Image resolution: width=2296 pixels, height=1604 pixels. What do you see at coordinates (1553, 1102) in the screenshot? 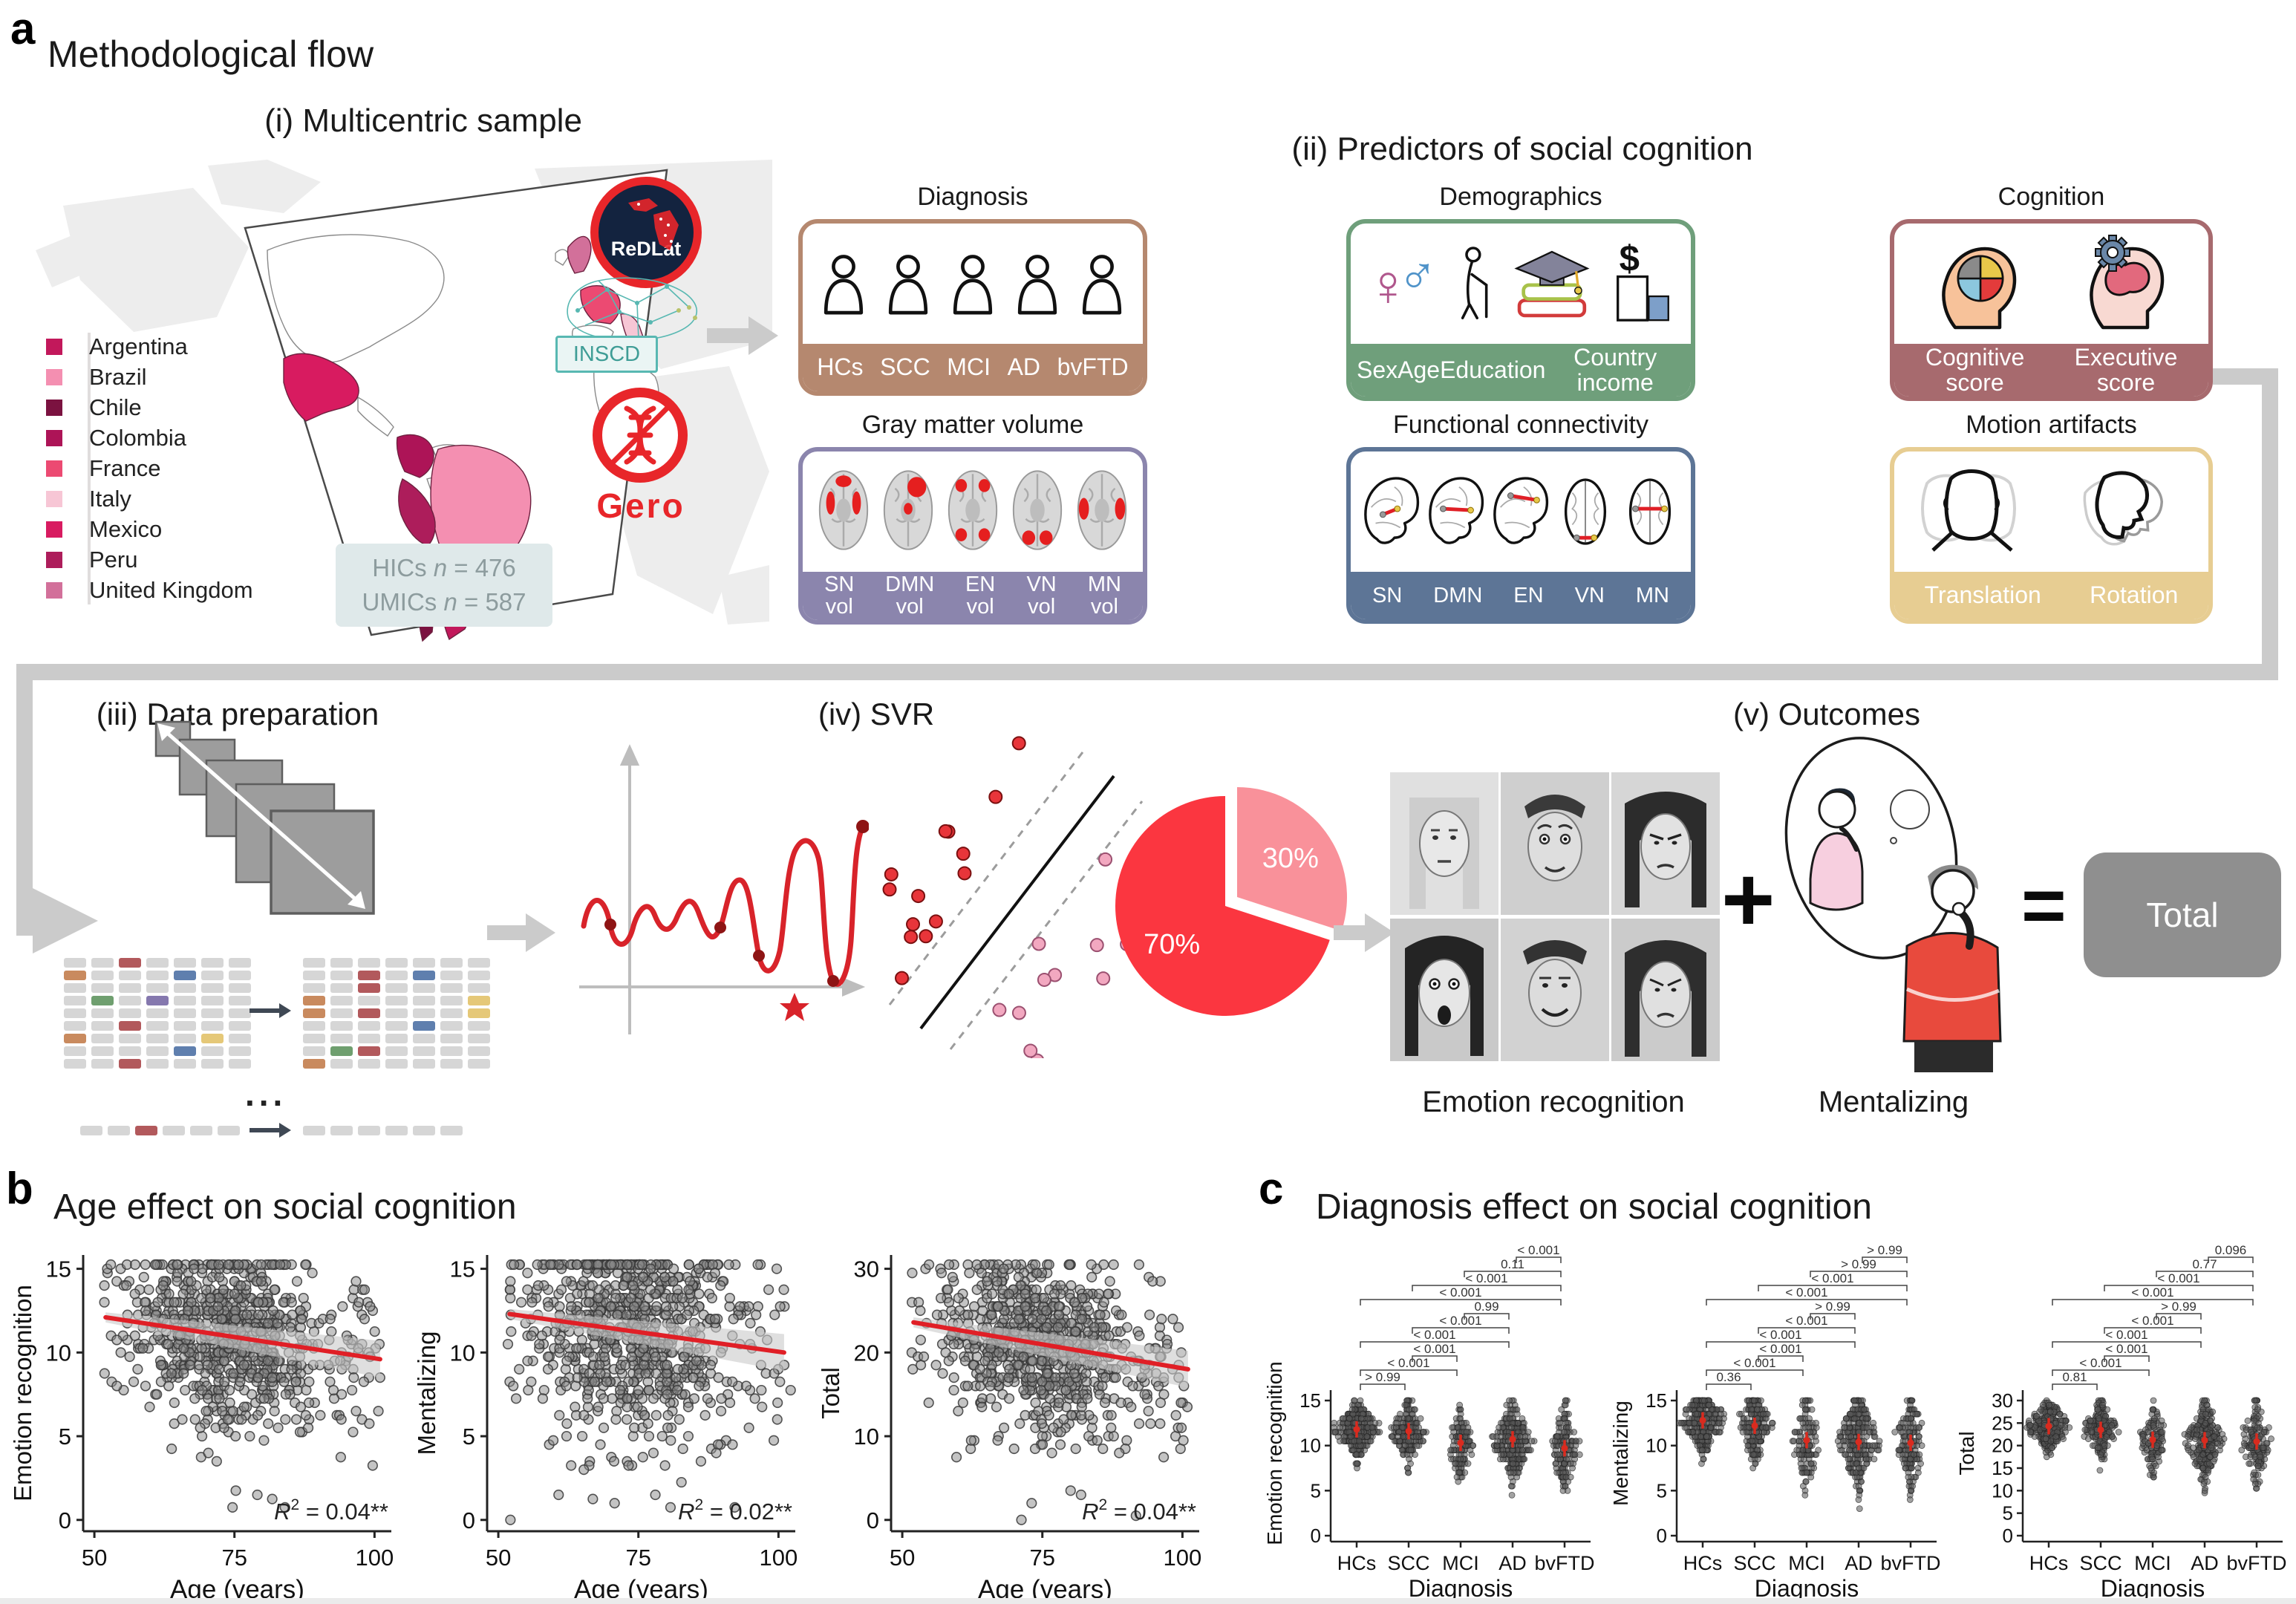
I see `emotion-recognition-label: Emotion recognition` at bounding box center [1553, 1102].